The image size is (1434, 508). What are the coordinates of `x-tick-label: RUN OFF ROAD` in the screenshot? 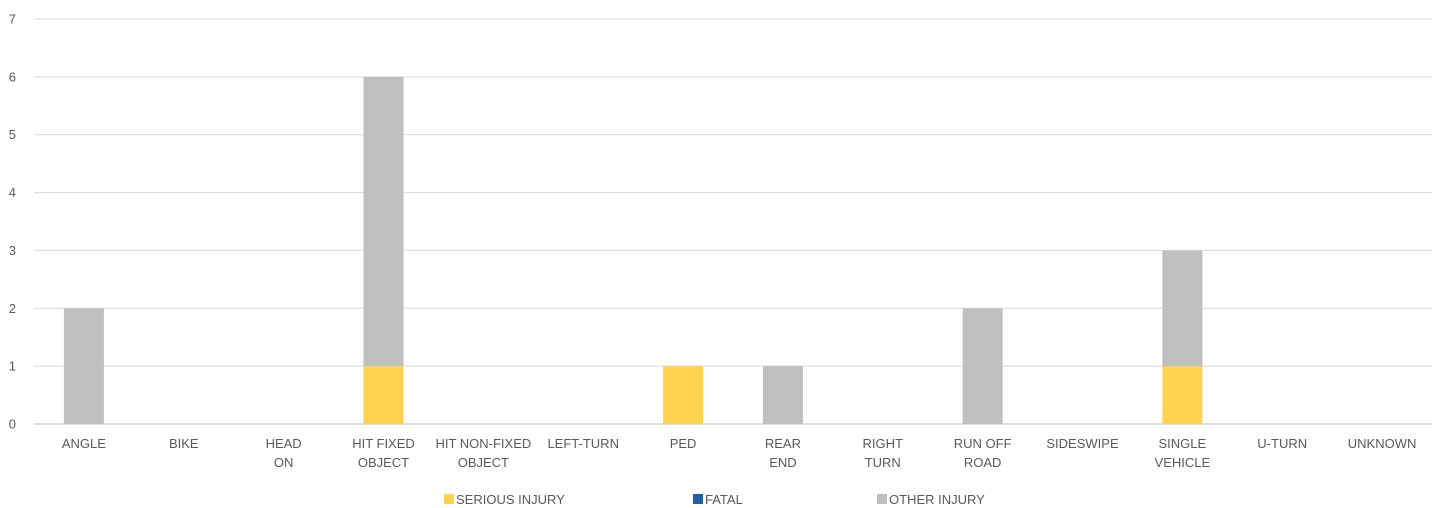 It's located at (983, 453).